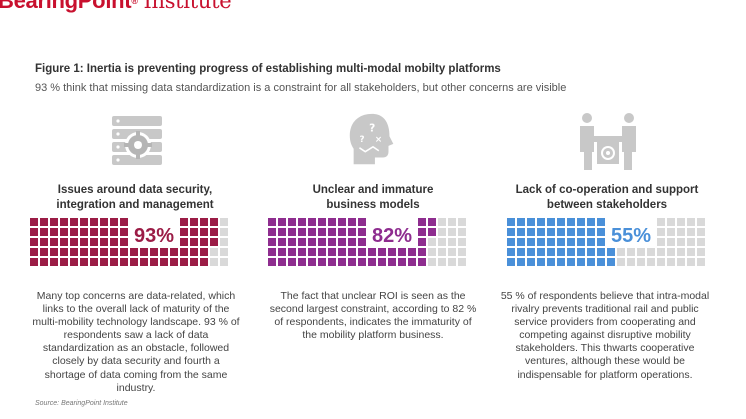 Image resolution: width=746 pixels, height=419 pixels. Describe the element at coordinates (373, 205) in the screenshot. I see `column-title-line2: business models` at that location.